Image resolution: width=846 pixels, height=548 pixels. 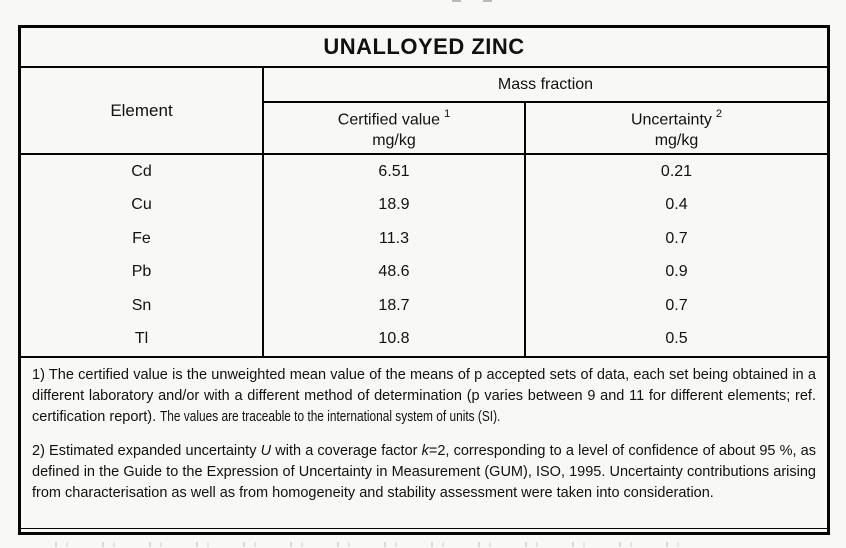 What do you see at coordinates (142, 110) in the screenshot?
I see `column-header-element: Element` at bounding box center [142, 110].